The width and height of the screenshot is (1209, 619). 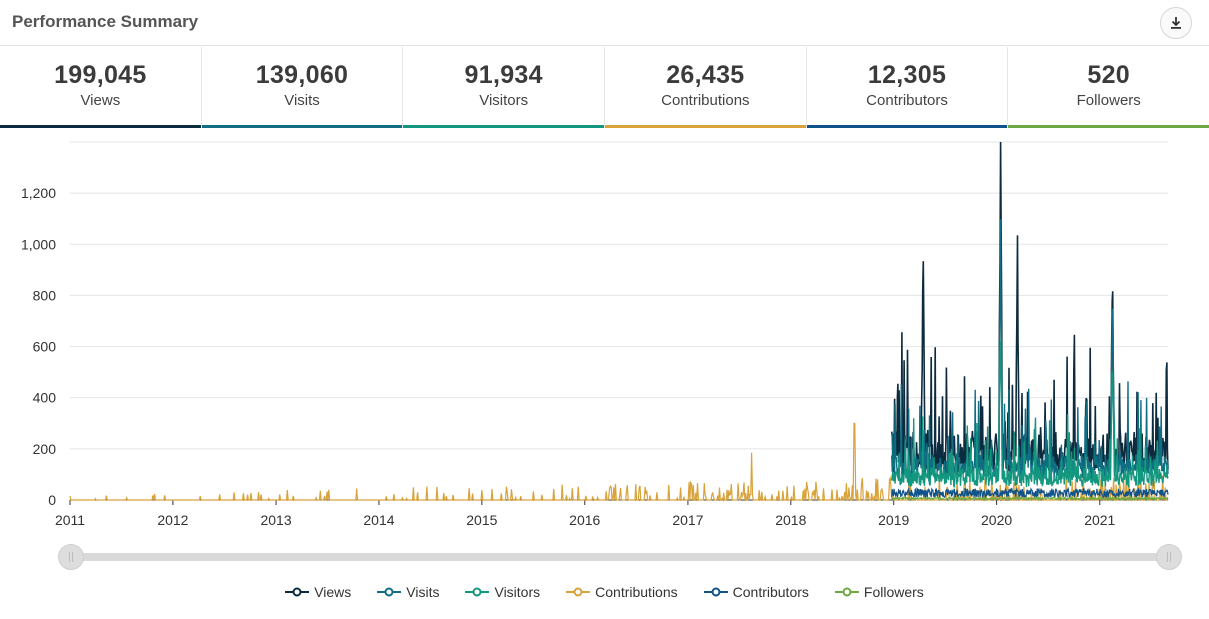 I want to click on stat-tile-followers: 520 Followers, so click(x=1108, y=87).